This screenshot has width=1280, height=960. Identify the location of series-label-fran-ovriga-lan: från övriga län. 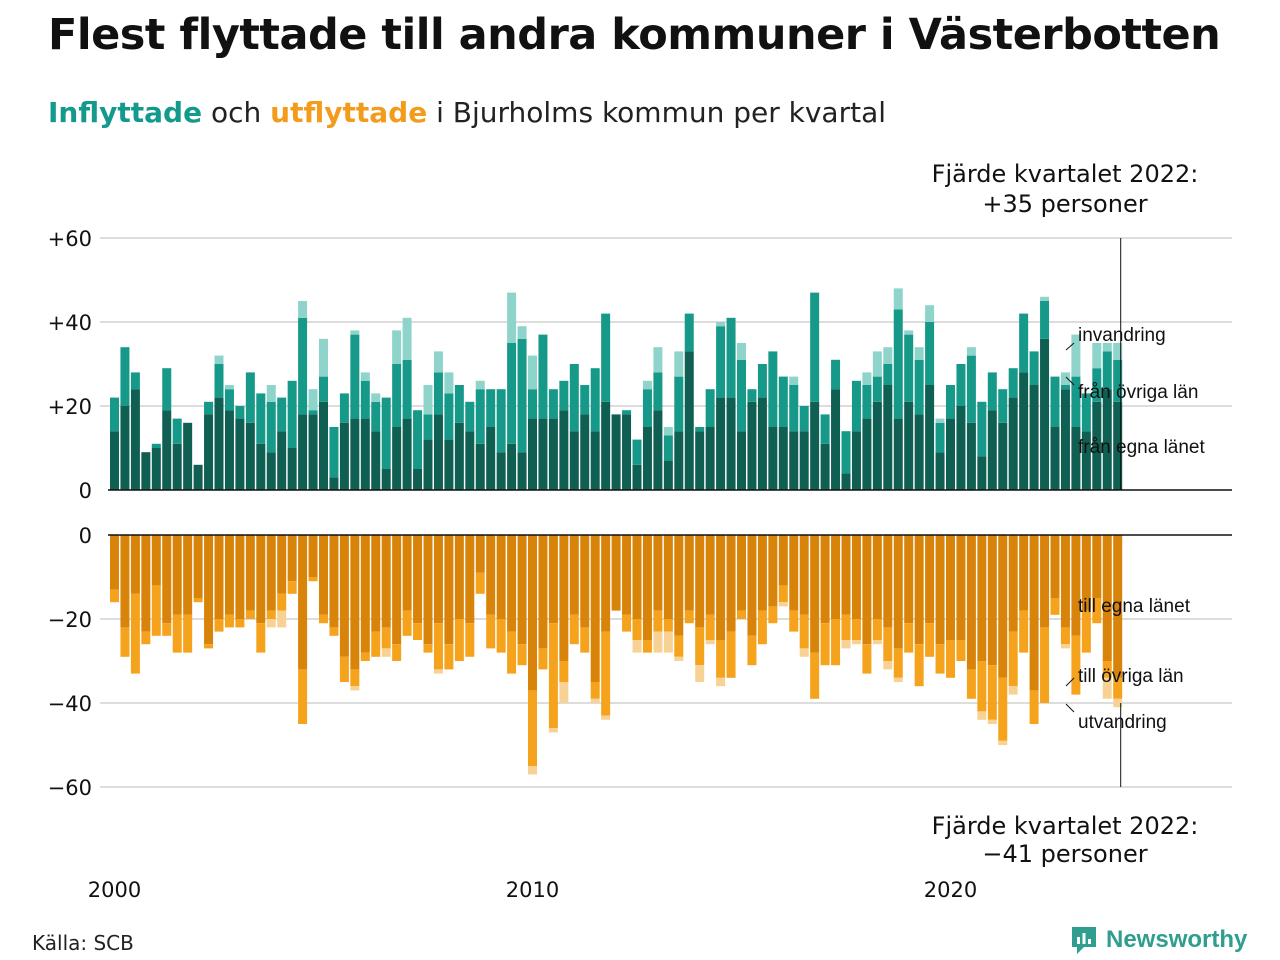
(1138, 392).